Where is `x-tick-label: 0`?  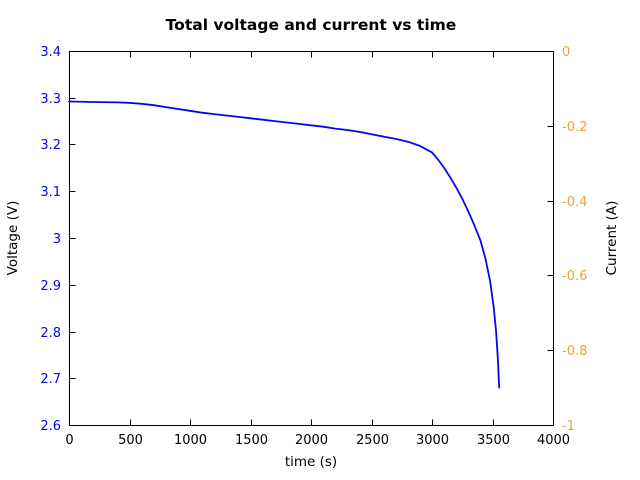
x-tick-label: 0 is located at coordinates (69, 440).